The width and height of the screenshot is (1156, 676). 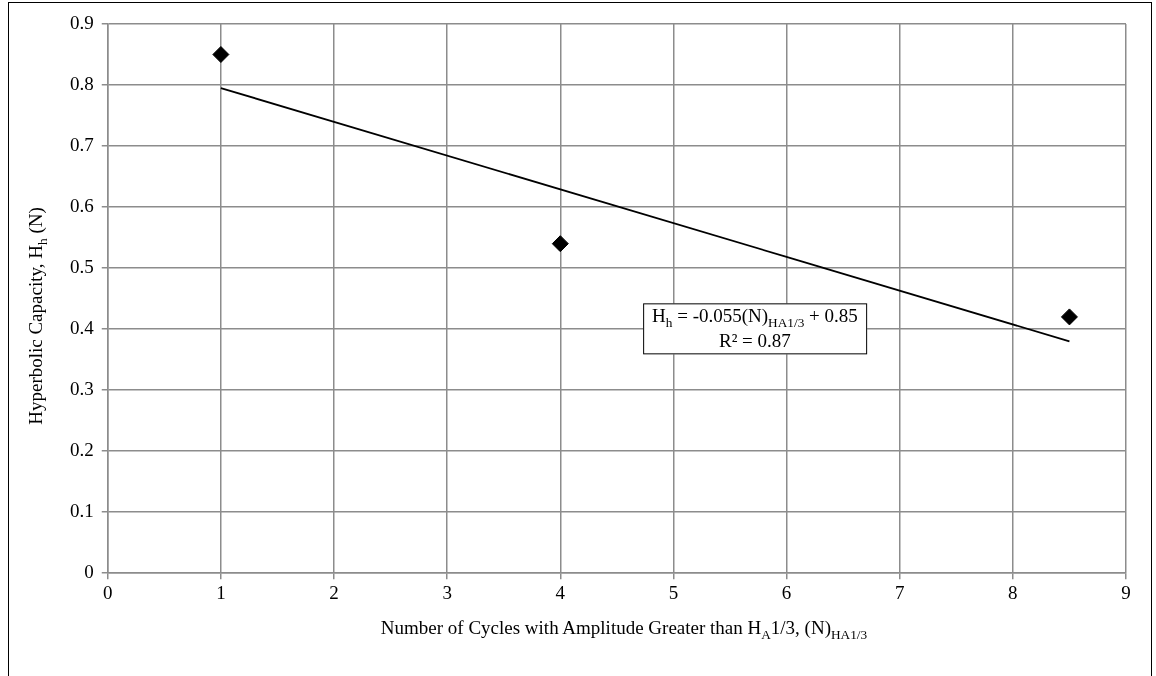 What do you see at coordinates (82, 84) in the screenshot?
I see `y-tick-label: 0.8` at bounding box center [82, 84].